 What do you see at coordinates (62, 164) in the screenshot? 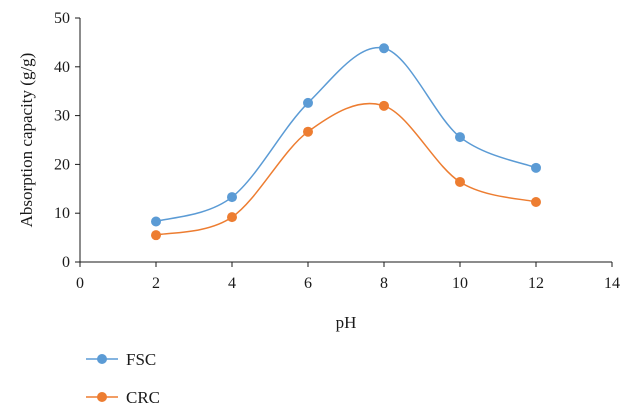
I see `y-tick-label: 20` at bounding box center [62, 164].